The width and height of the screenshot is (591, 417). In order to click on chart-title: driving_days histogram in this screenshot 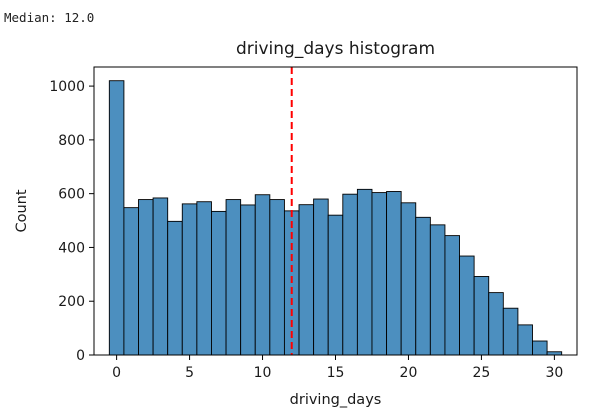, I will do `click(335, 49)`.